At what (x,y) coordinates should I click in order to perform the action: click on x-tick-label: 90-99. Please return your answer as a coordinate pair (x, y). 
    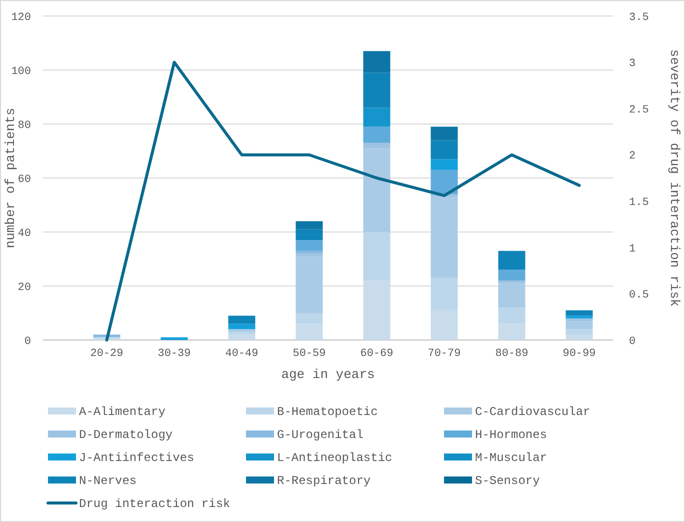
    Looking at the image, I should click on (579, 354).